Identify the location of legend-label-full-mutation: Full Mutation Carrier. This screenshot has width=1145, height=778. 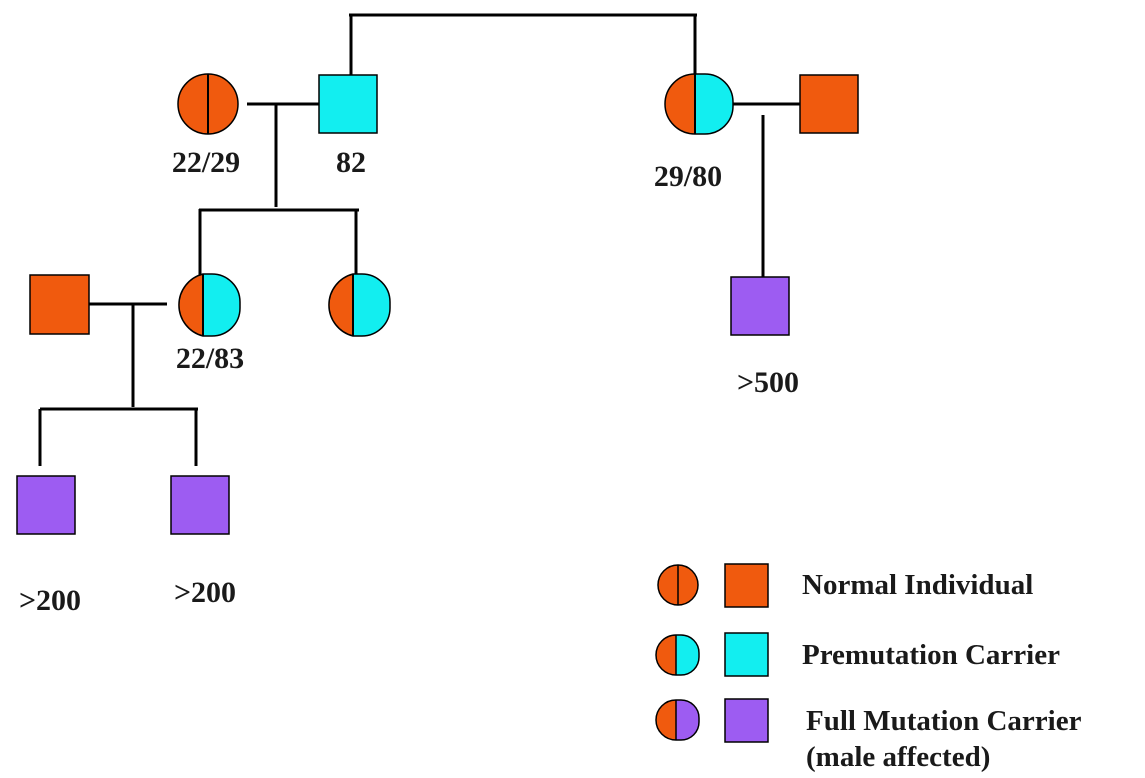
(944, 721).